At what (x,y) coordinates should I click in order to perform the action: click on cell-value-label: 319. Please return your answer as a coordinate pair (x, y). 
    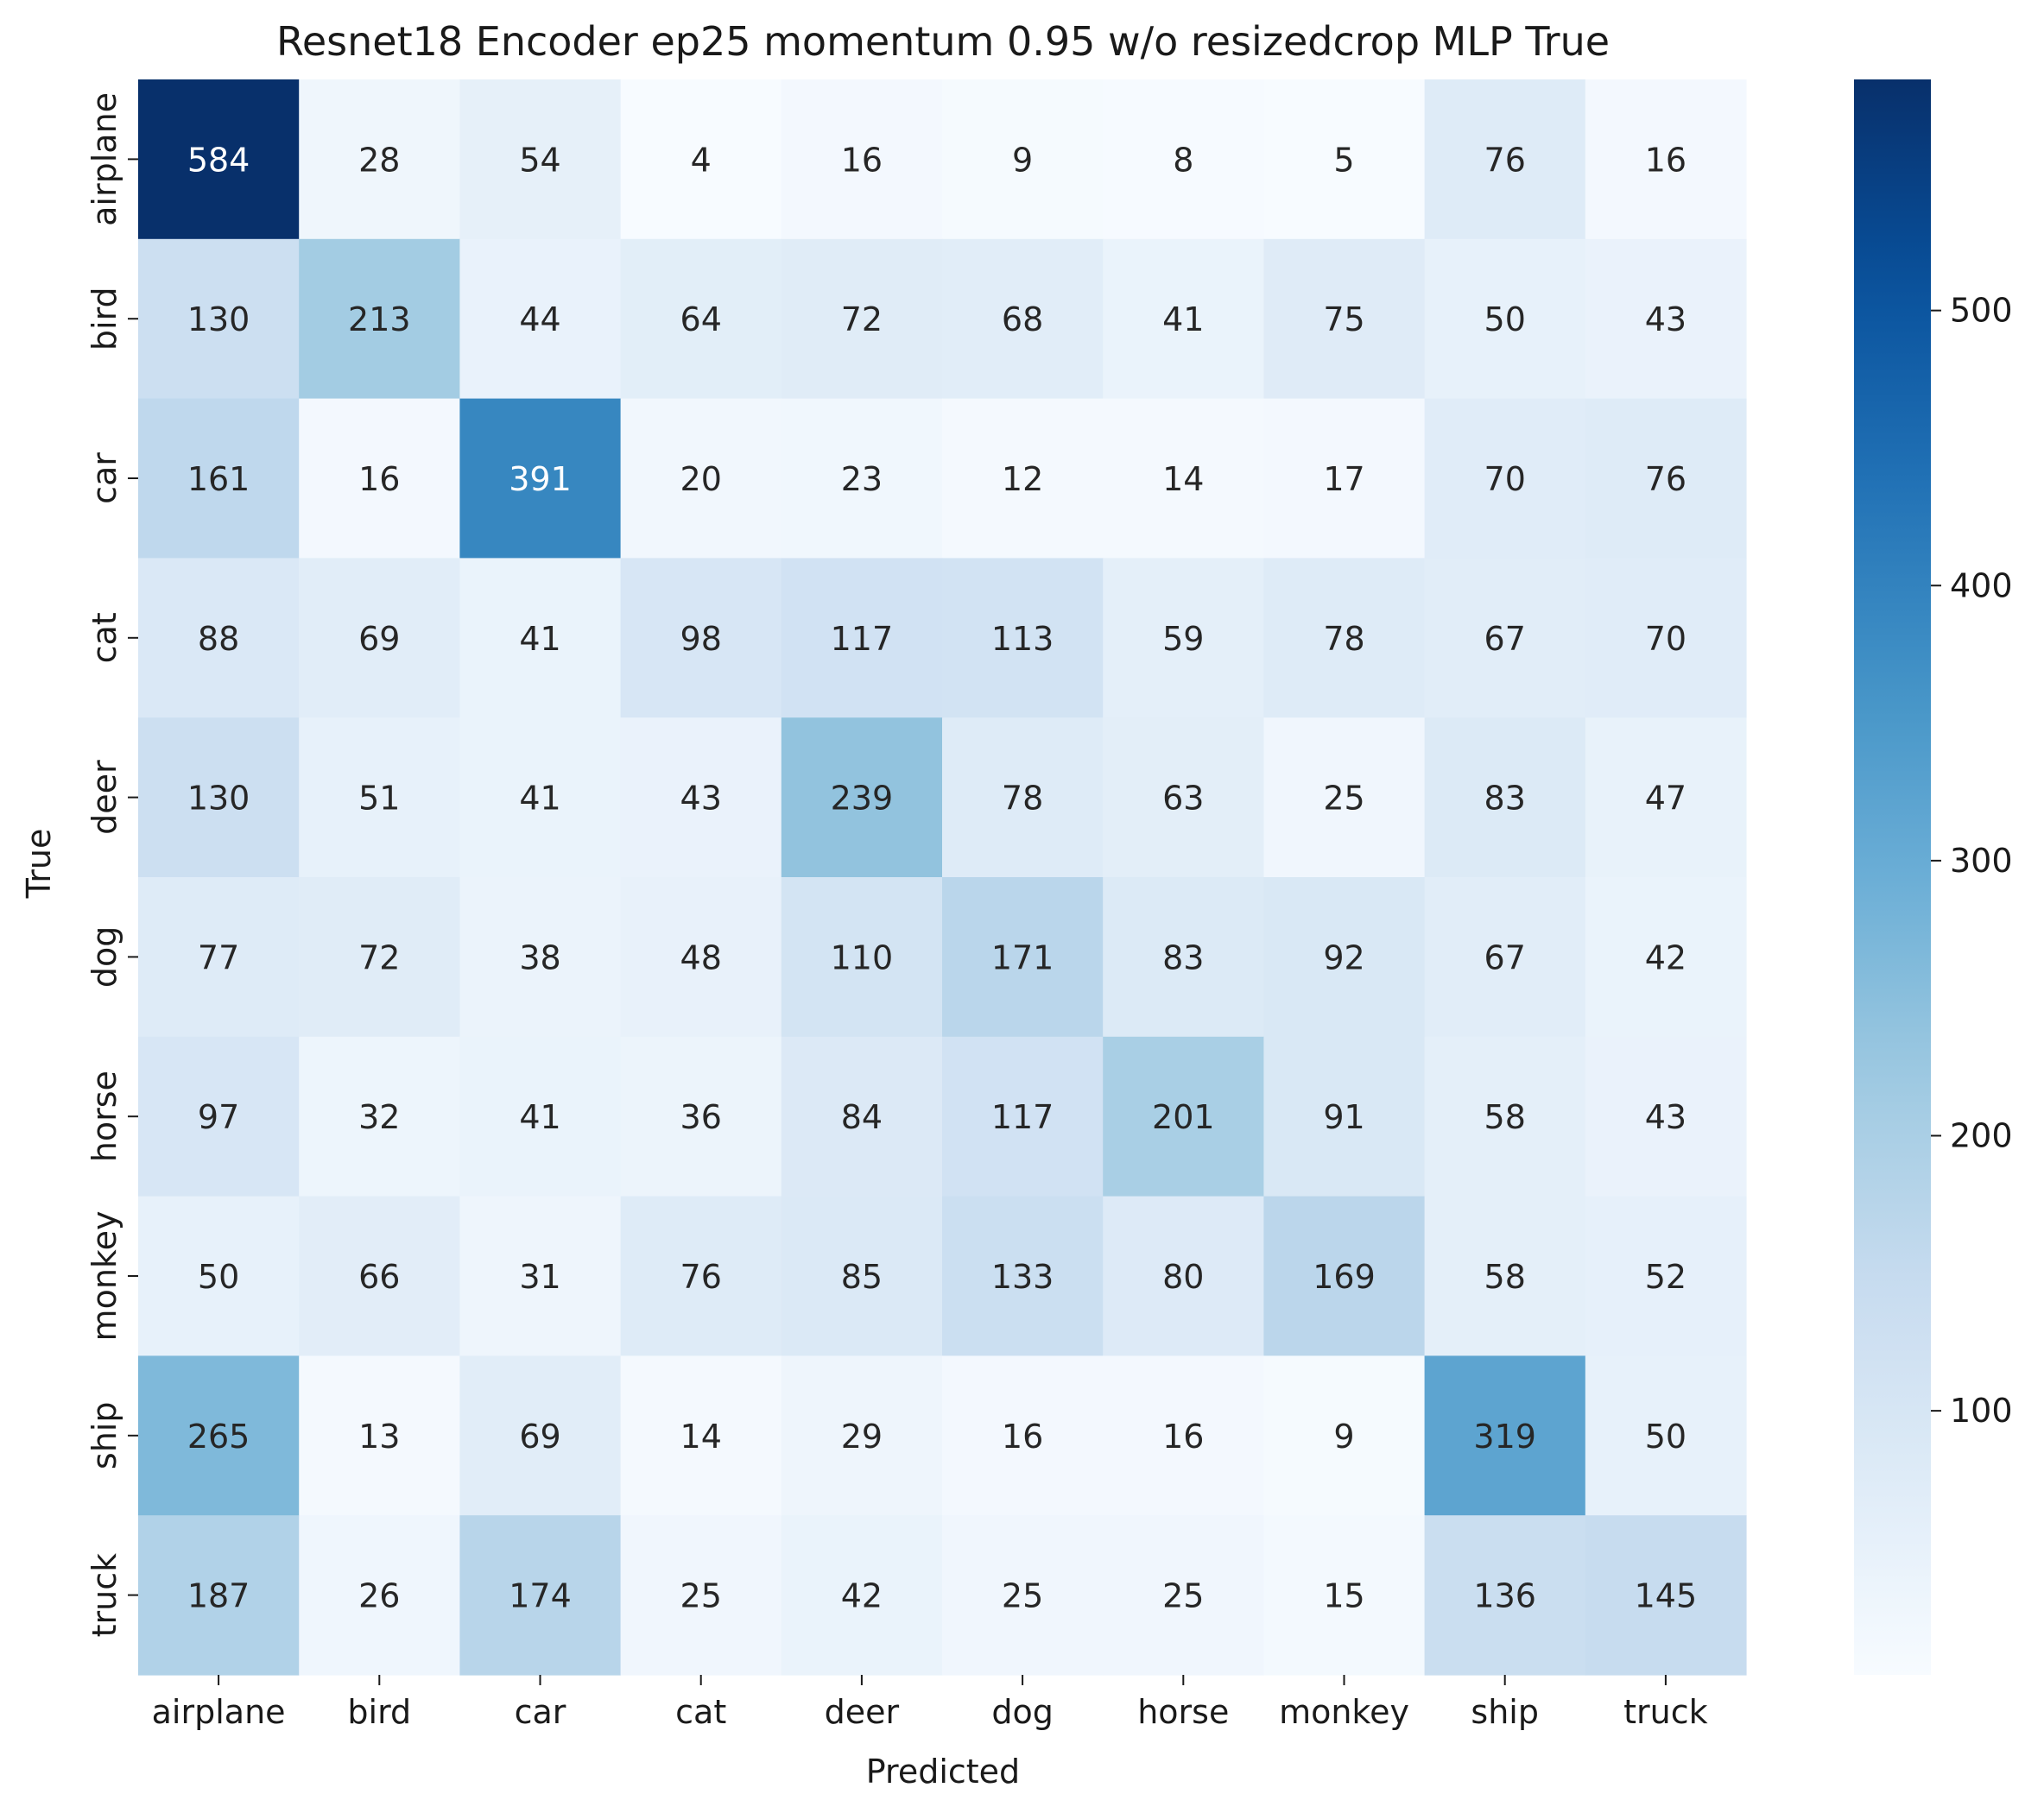
    Looking at the image, I should click on (1504, 1437).